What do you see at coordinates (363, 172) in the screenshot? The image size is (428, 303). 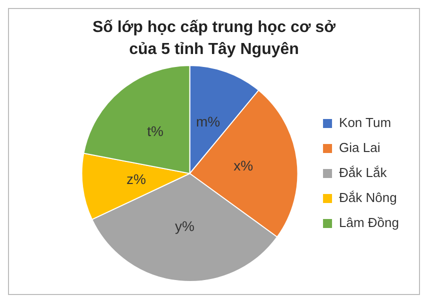 I see `legend-label: Đắk Lắk` at bounding box center [363, 172].